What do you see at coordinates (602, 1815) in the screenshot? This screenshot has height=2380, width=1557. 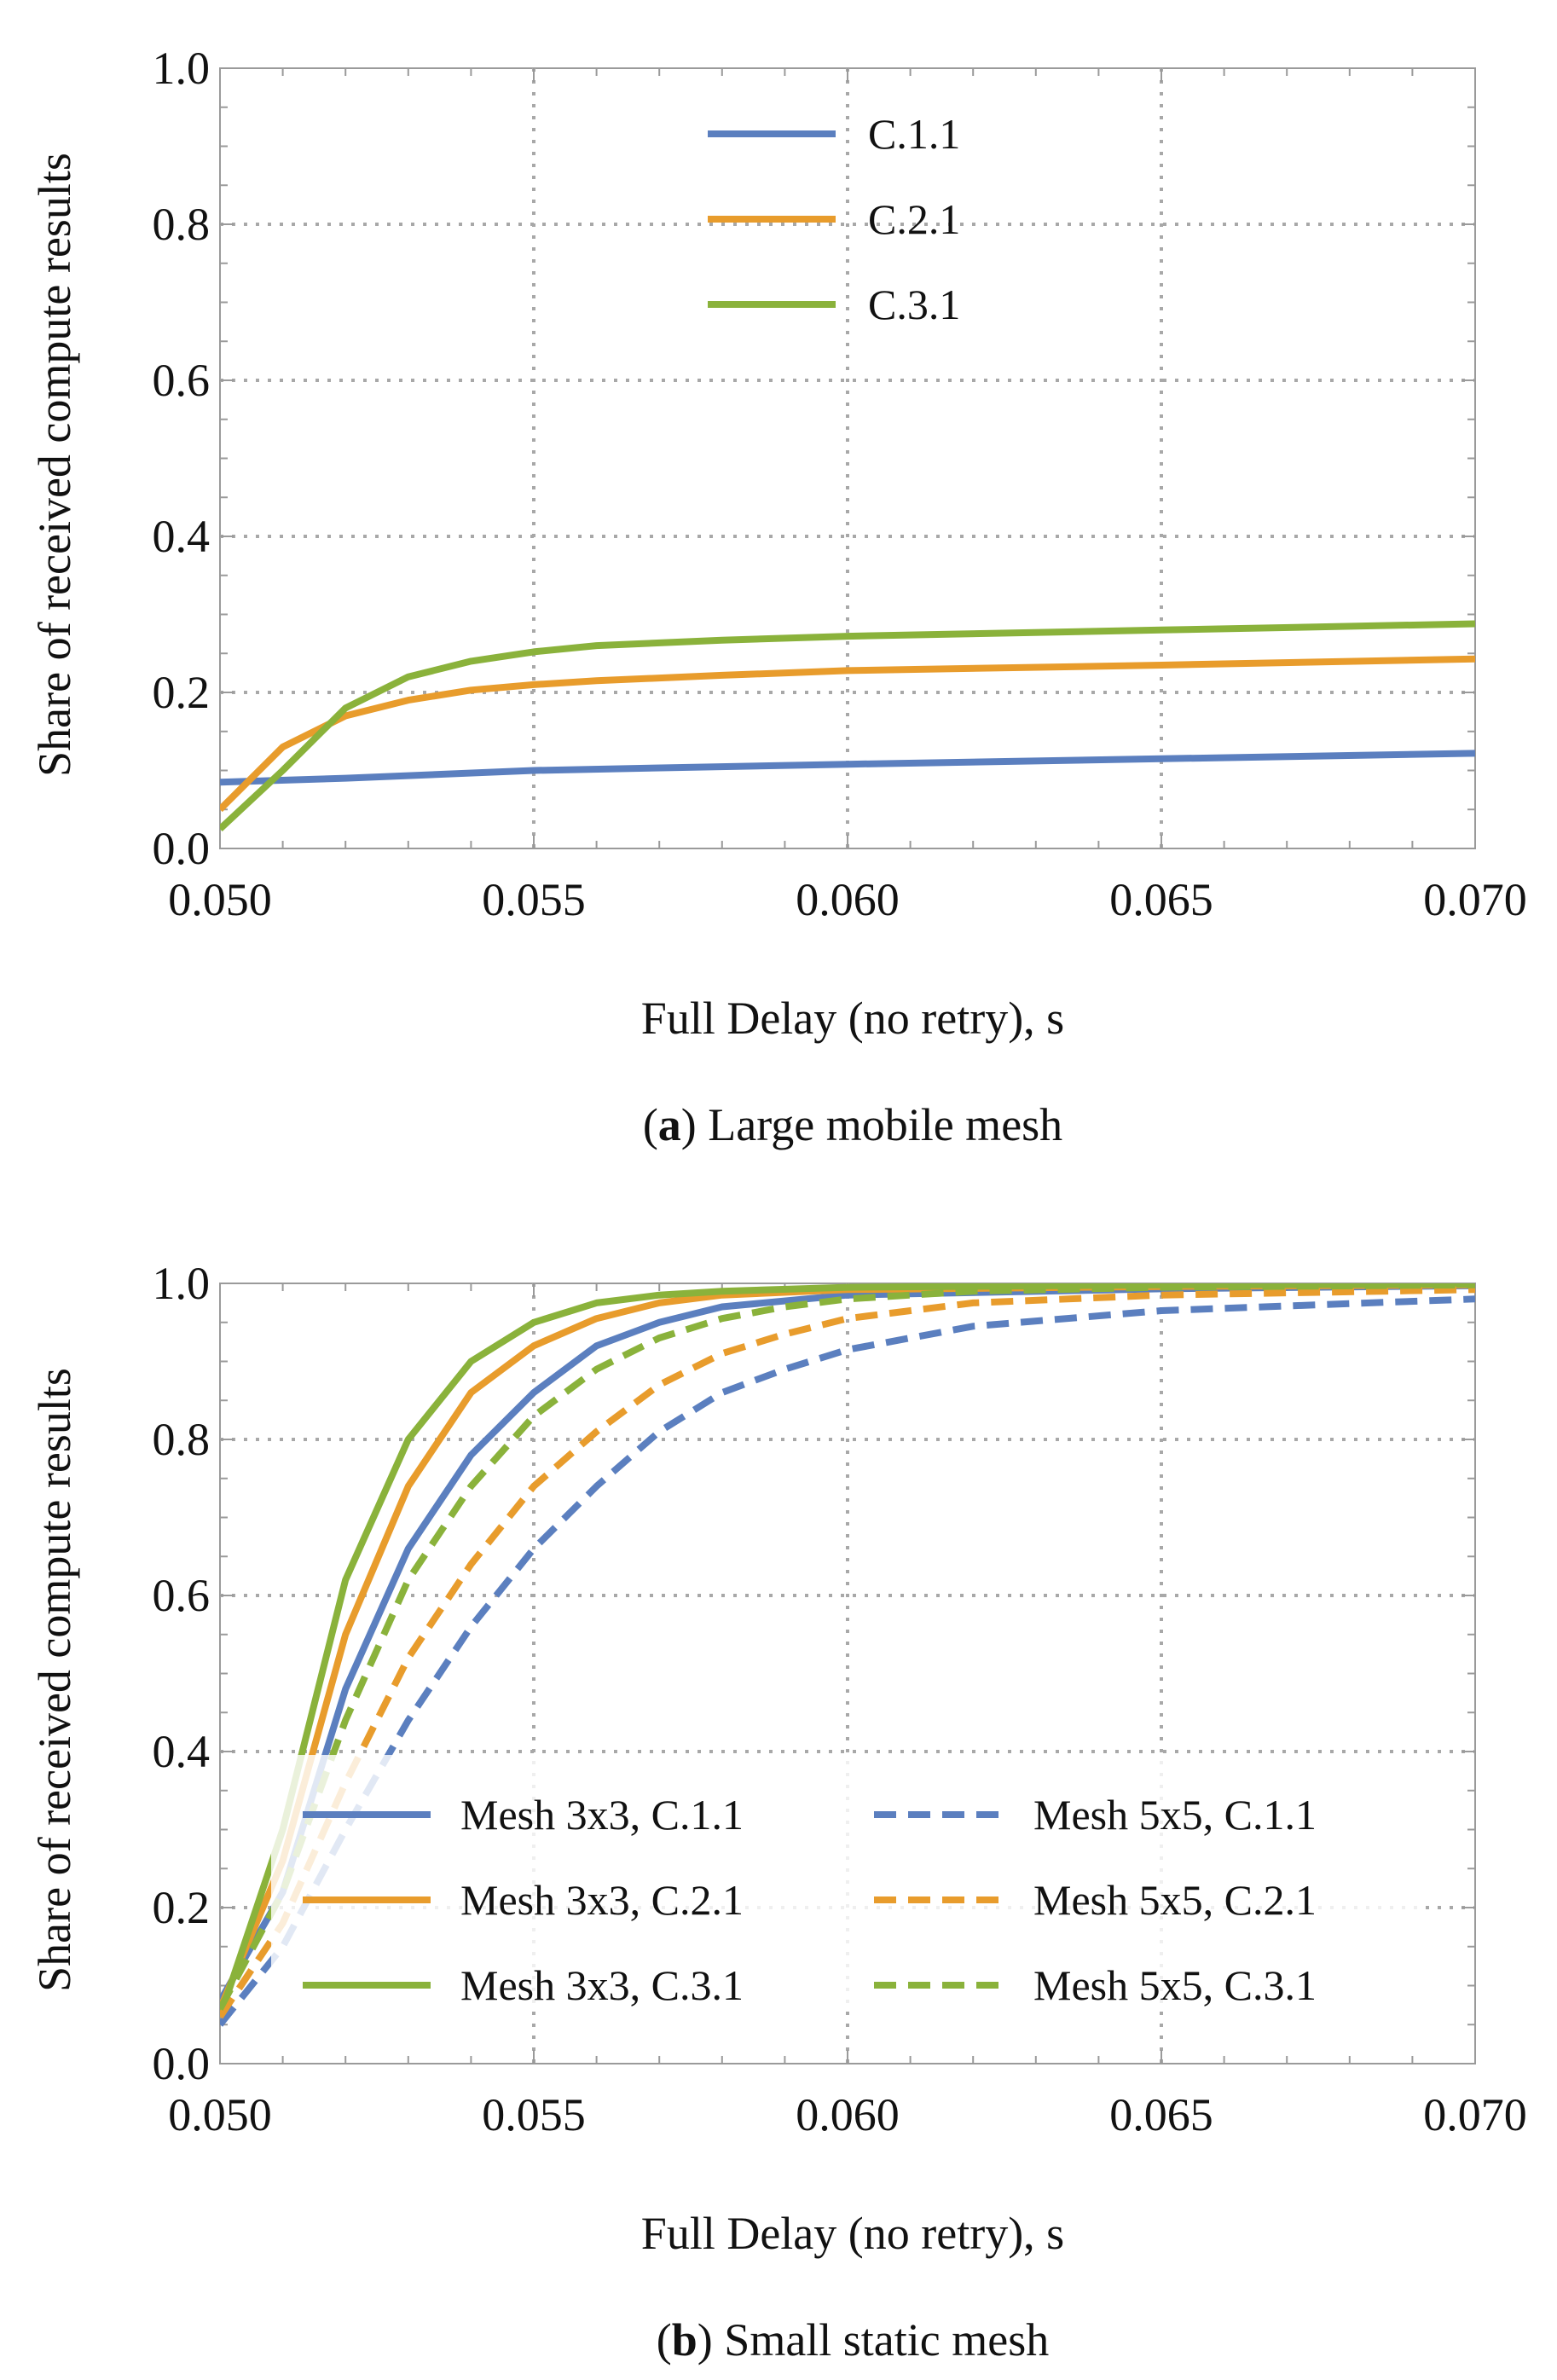 I see `legend-label: Mesh 3x3, C.1.1` at bounding box center [602, 1815].